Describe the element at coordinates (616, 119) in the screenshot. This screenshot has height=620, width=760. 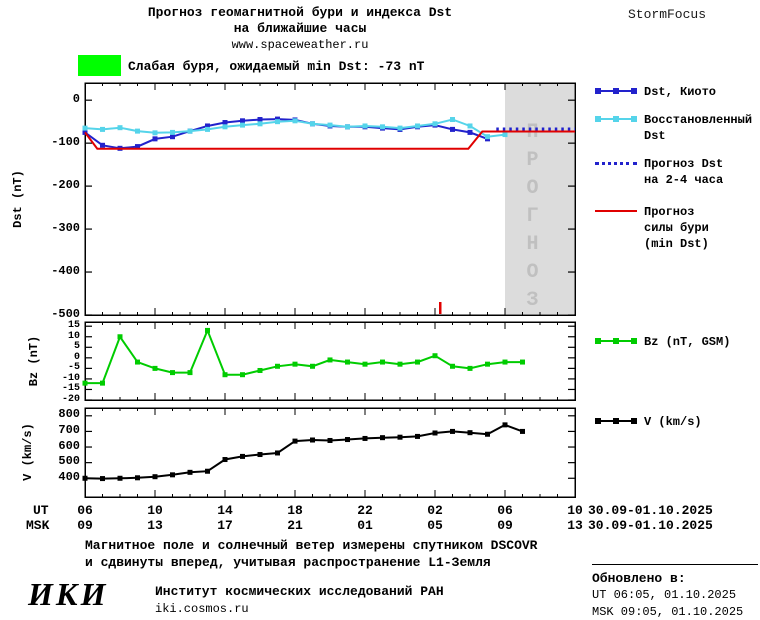
I see `legend-swatch-restored-dst` at that location.